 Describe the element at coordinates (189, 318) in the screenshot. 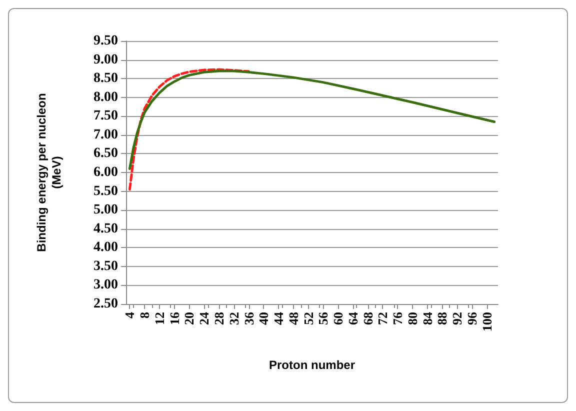

I see `x-tick-label: 20` at that location.